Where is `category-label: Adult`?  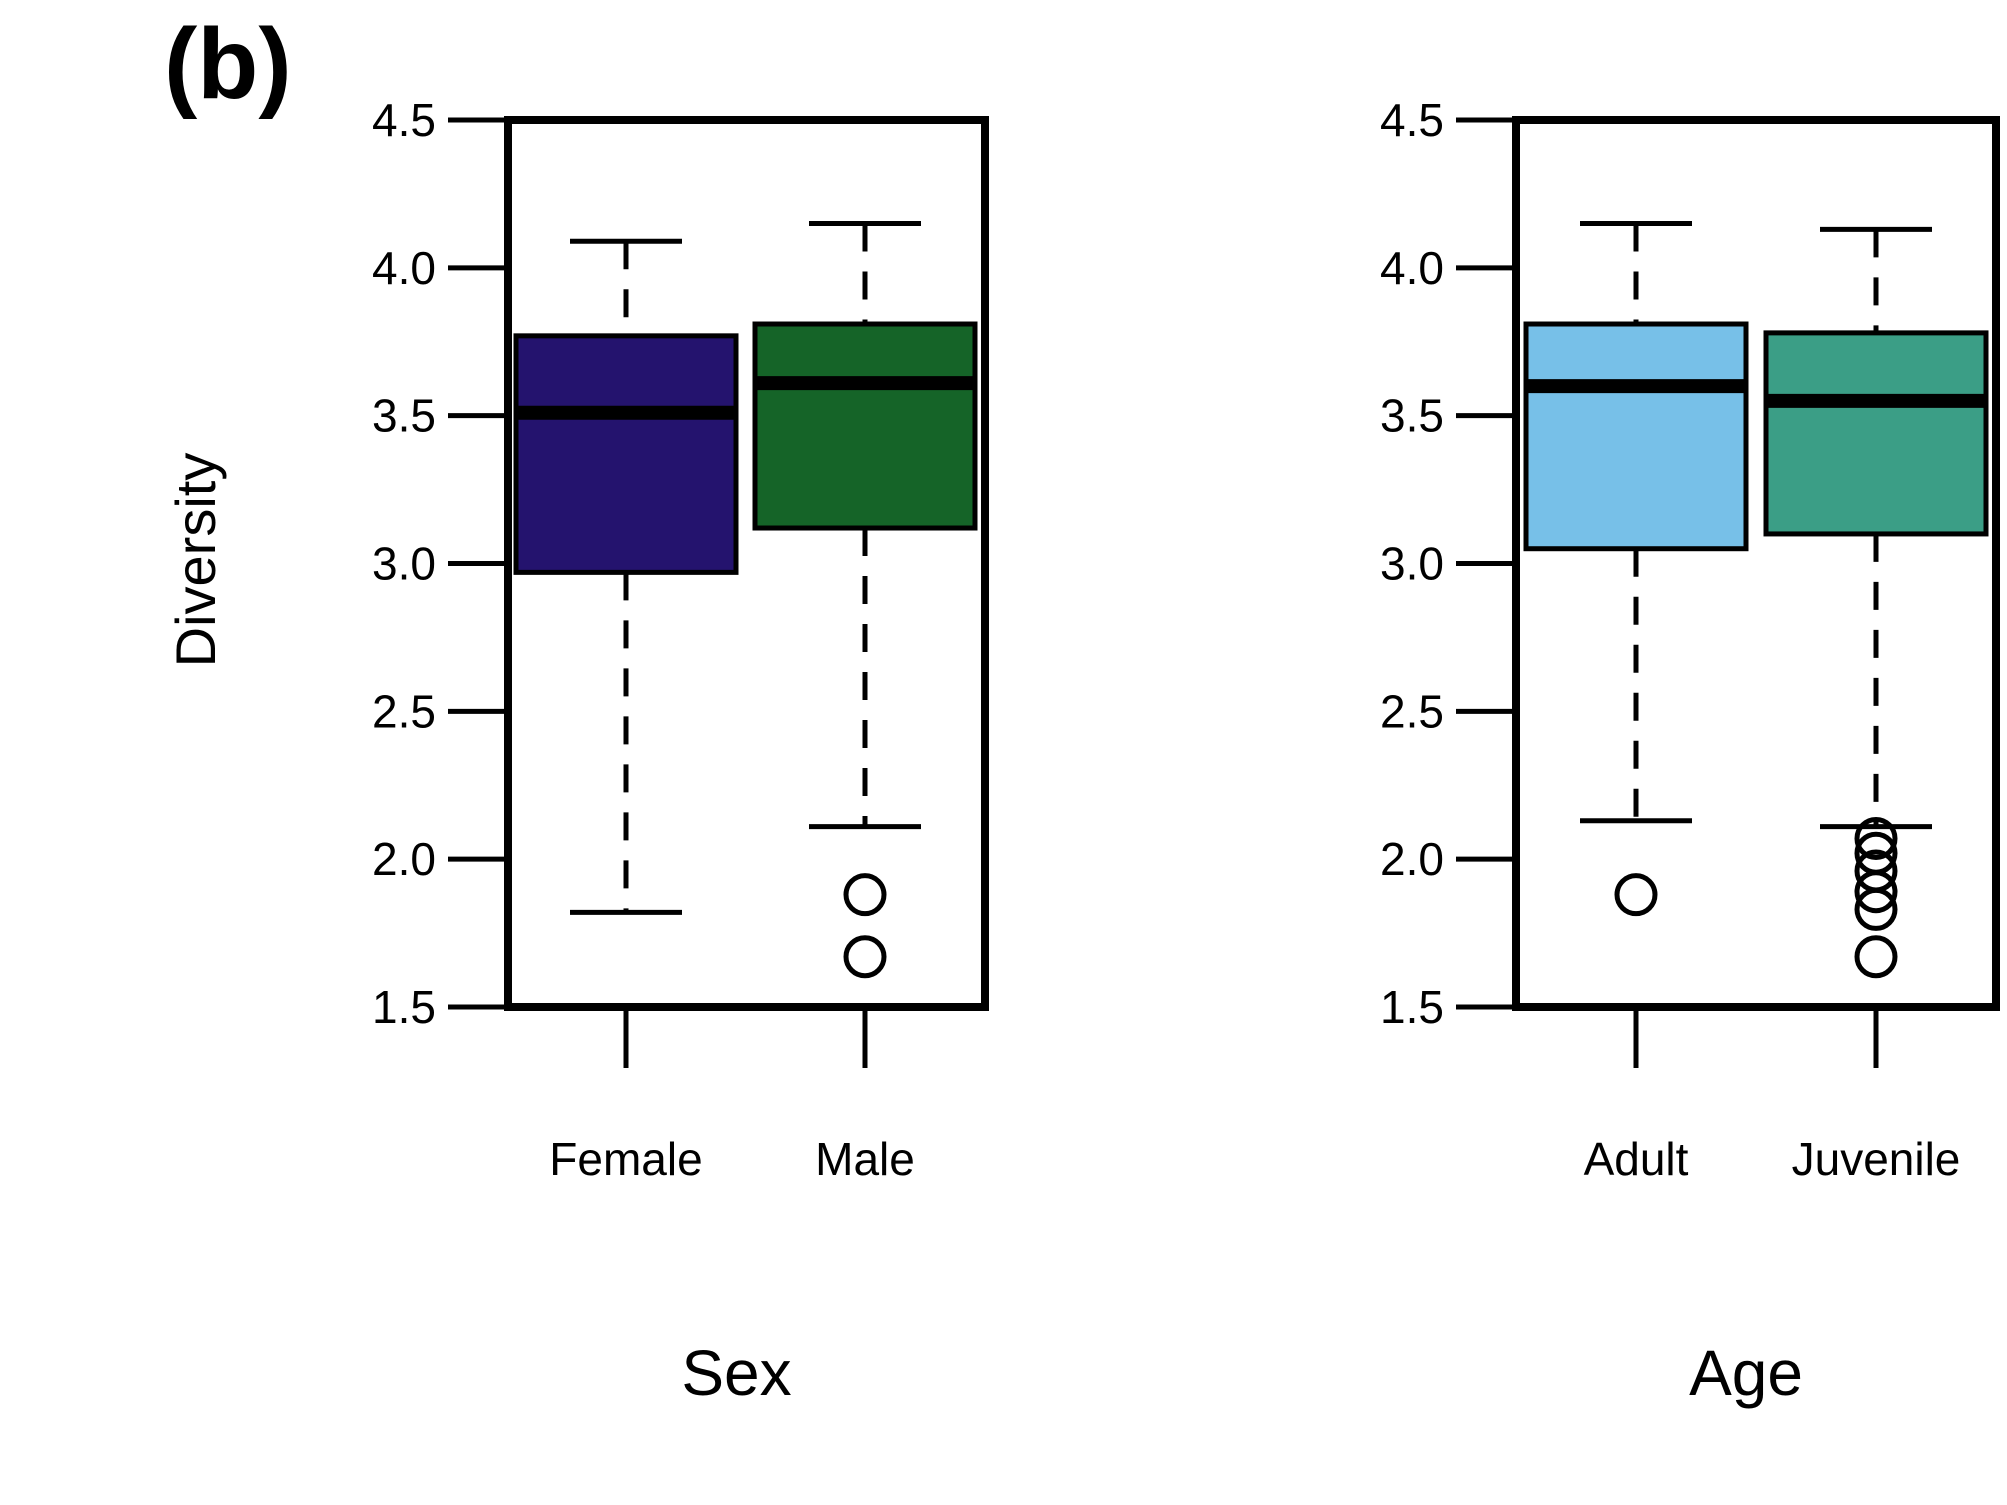 category-label: Adult is located at coordinates (1636, 1159).